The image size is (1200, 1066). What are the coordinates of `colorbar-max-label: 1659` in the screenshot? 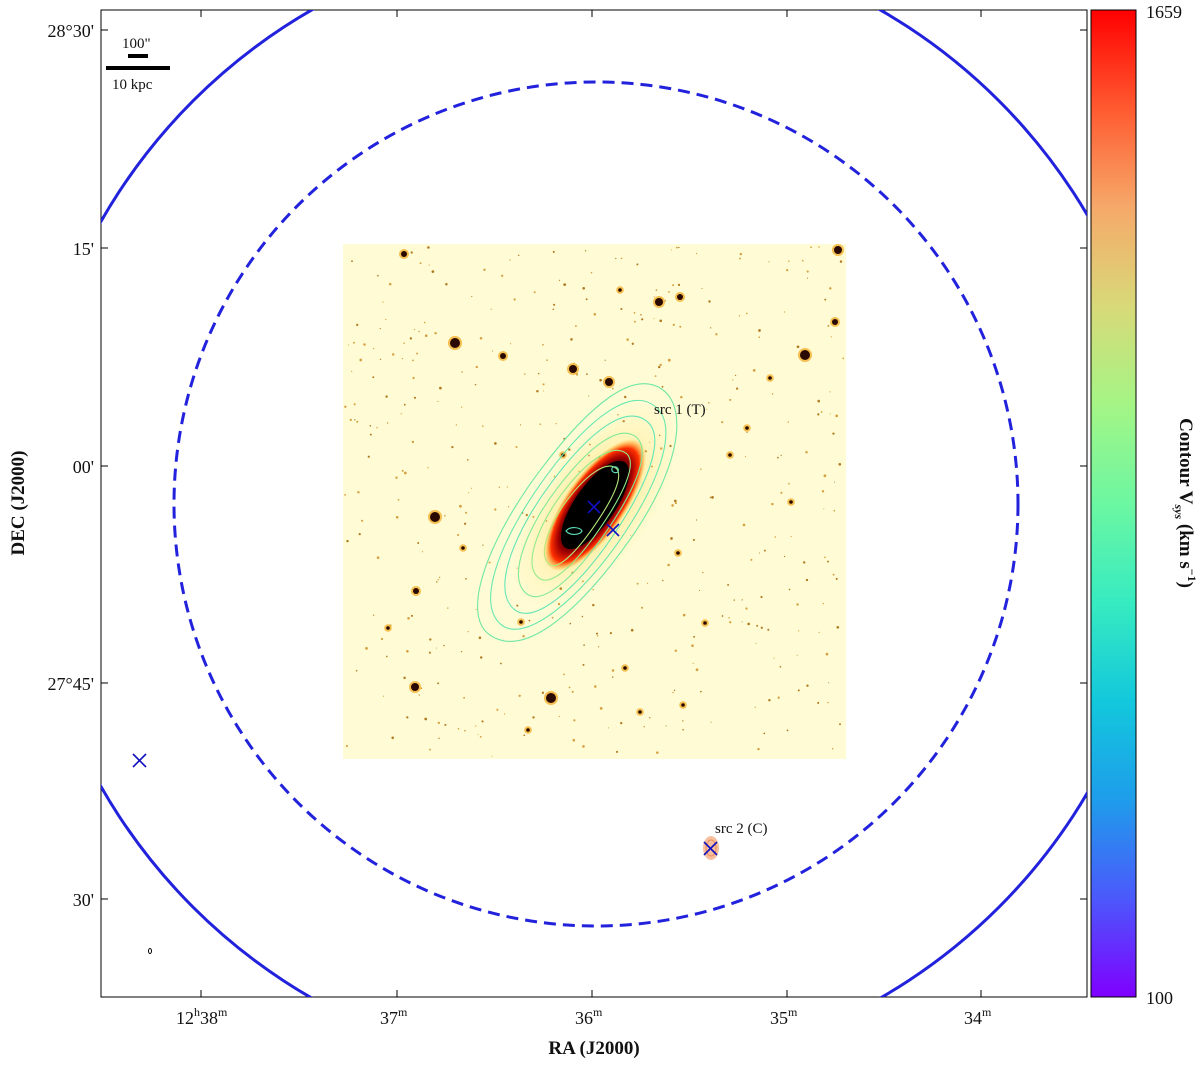 It's located at (1164, 12).